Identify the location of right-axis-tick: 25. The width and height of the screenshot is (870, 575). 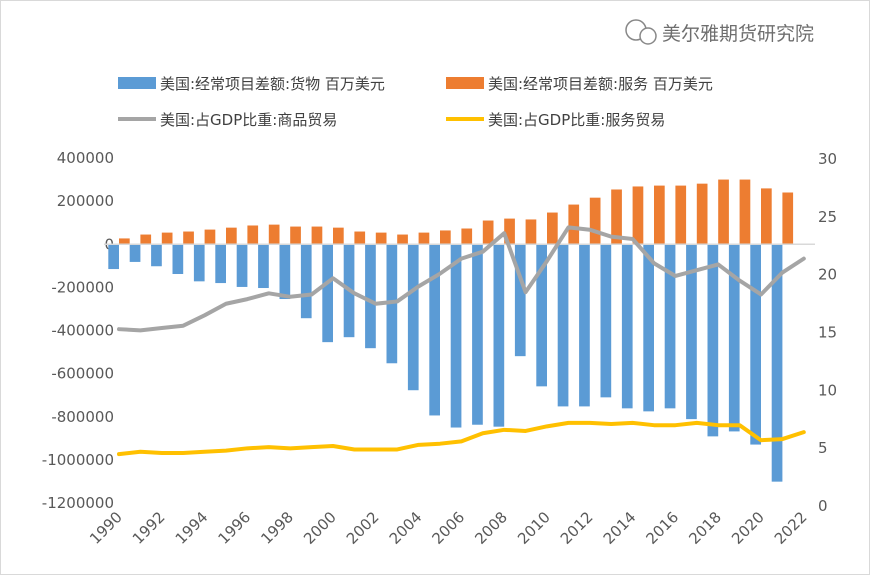
(827, 217).